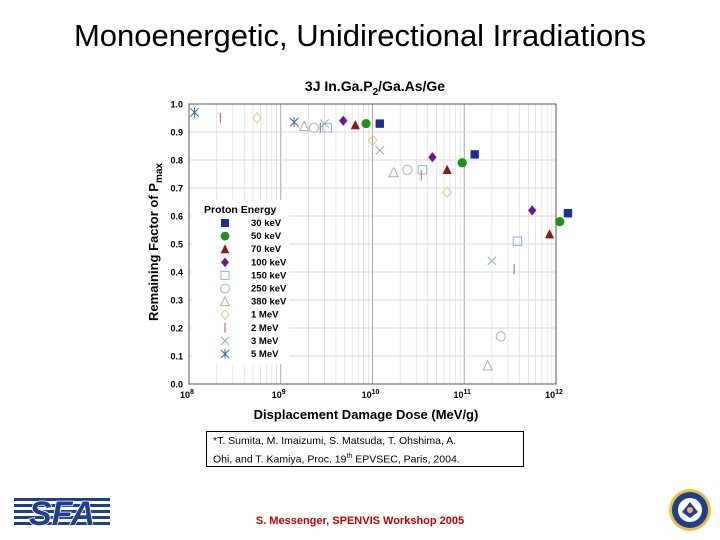 This screenshot has width=720, height=540. Describe the element at coordinates (176, 273) in the screenshot. I see `y-tick-label: 0.4` at that location.